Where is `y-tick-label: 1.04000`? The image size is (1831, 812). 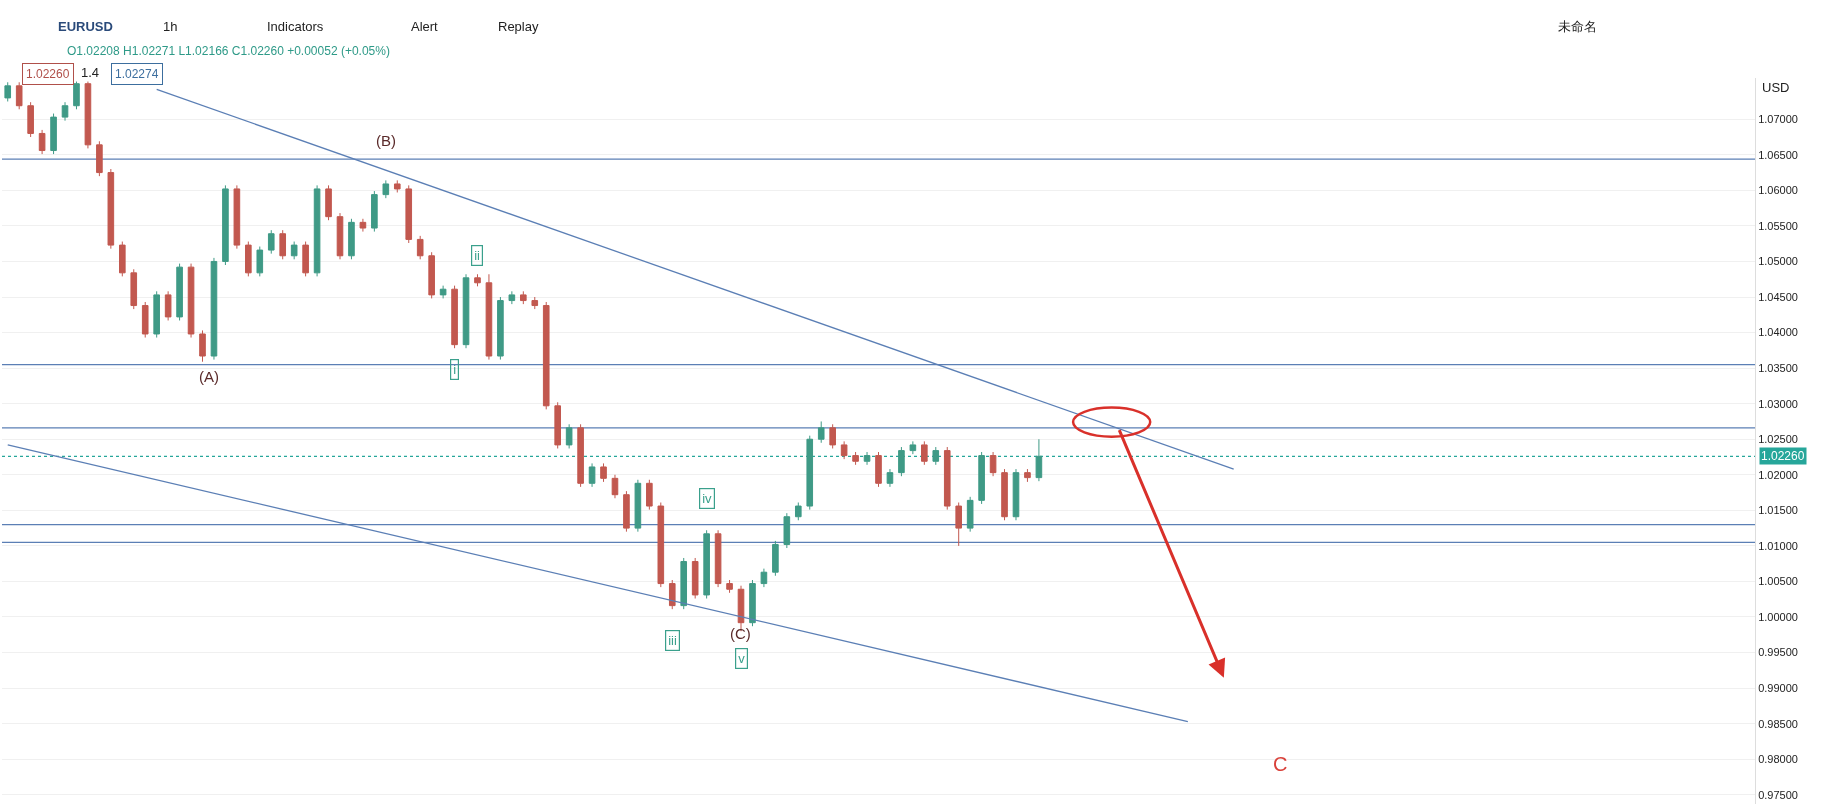 y-tick-label: 1.04000 is located at coordinates (1778, 332).